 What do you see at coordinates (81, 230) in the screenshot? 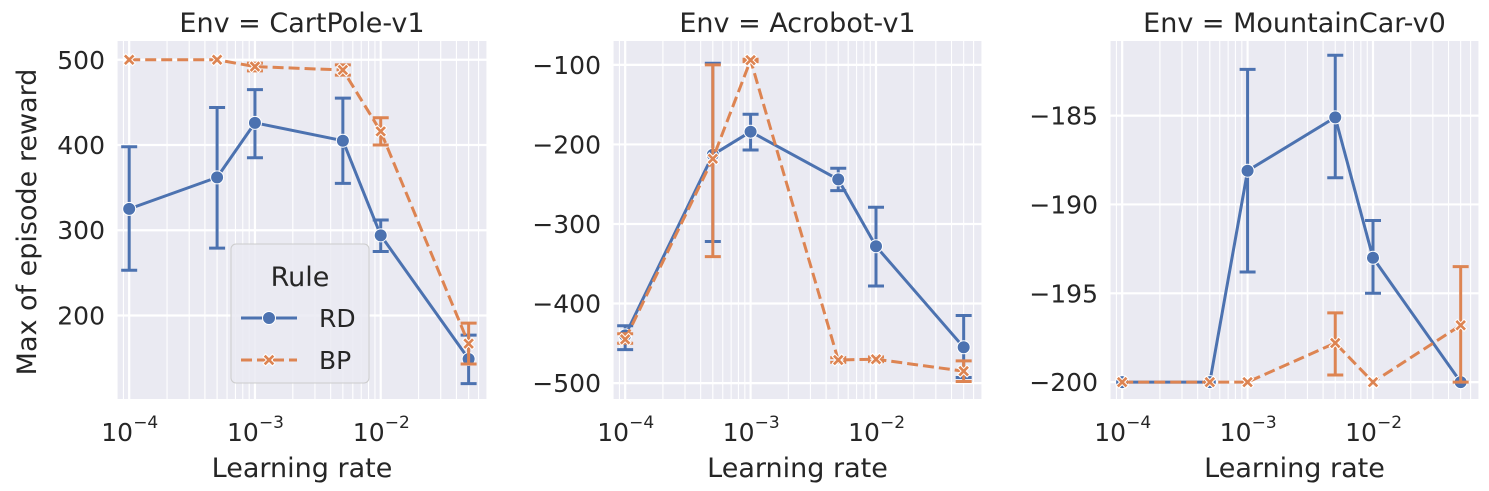
I see `y-tick-label: 300` at bounding box center [81, 230].